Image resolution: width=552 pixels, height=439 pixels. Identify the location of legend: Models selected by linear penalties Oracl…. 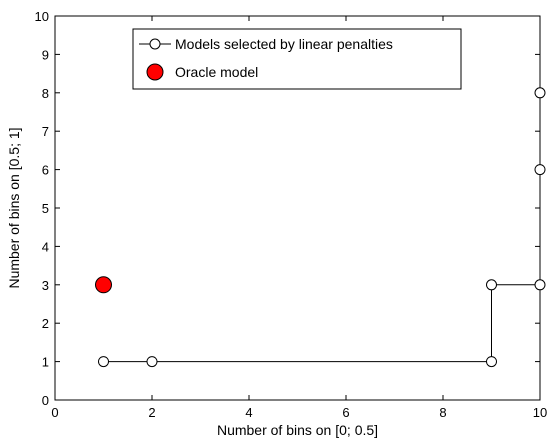
(297, 59).